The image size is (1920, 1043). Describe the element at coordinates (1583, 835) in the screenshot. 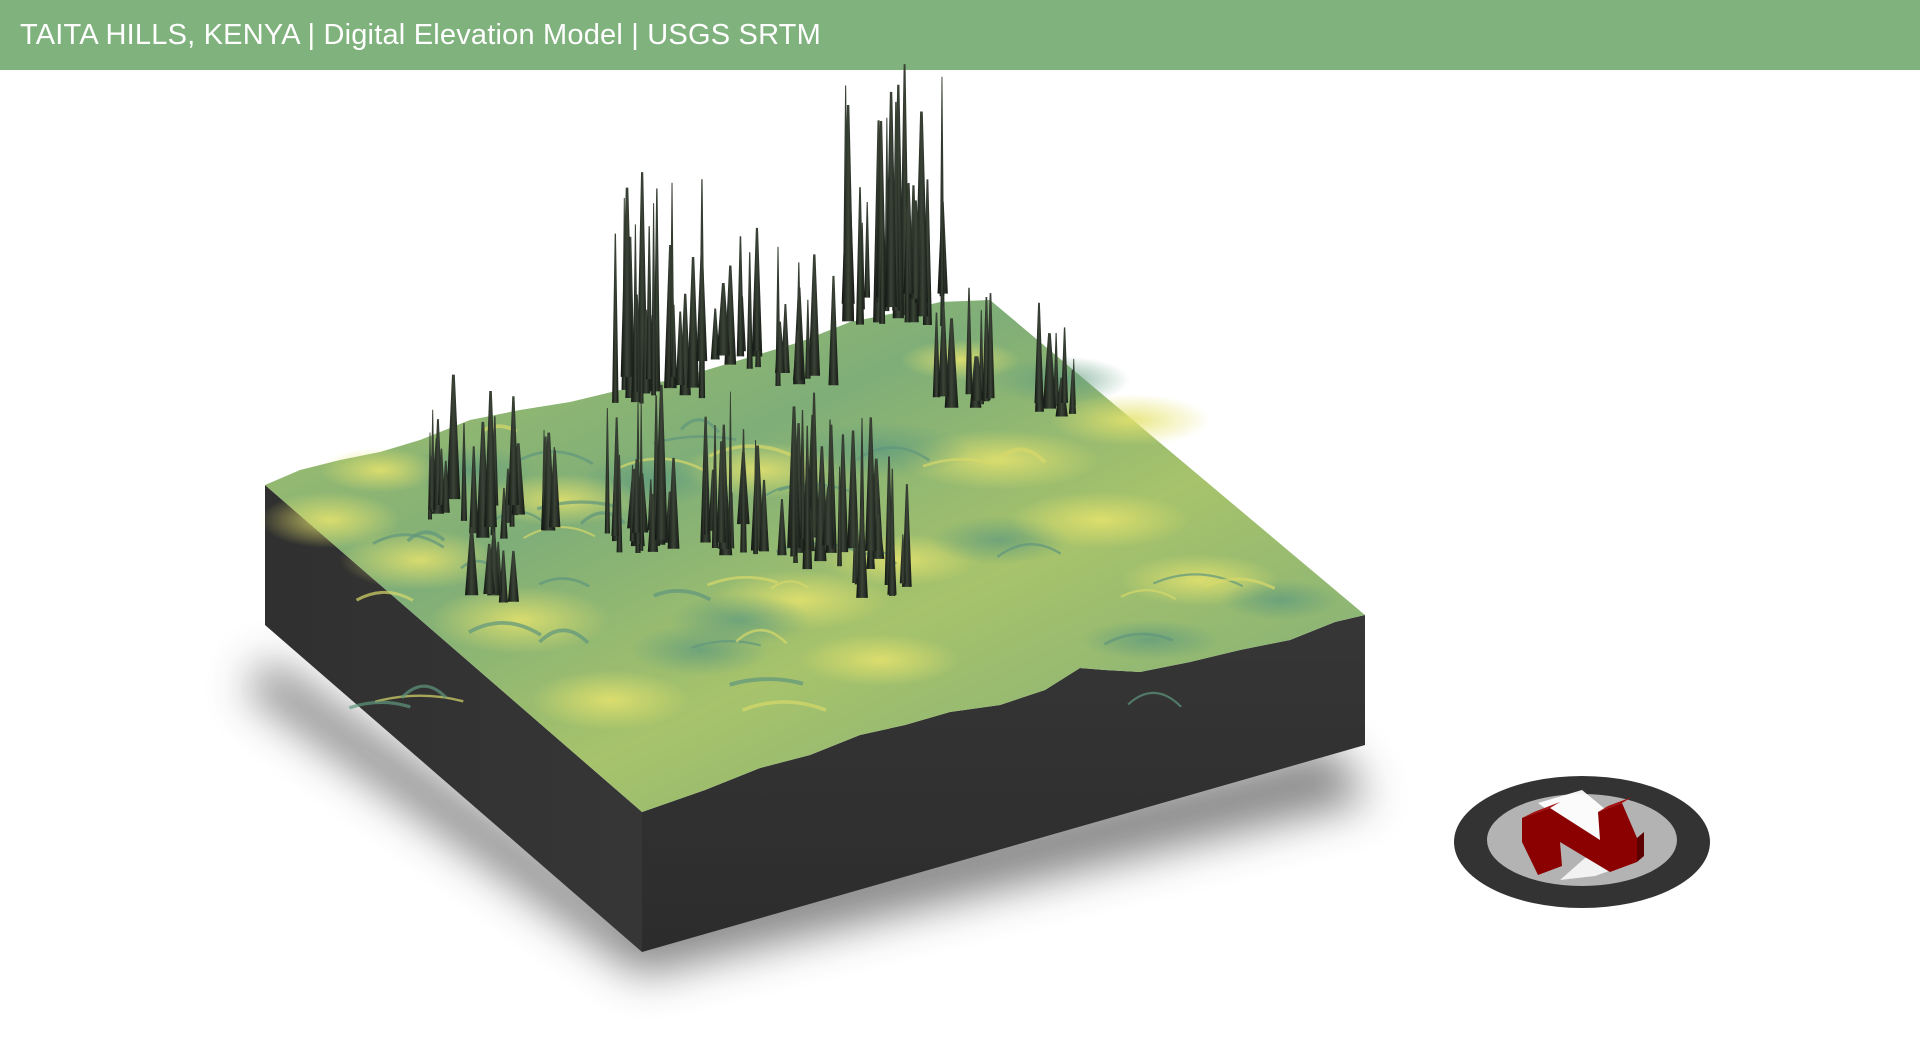

I see `north-arrow-icon` at that location.